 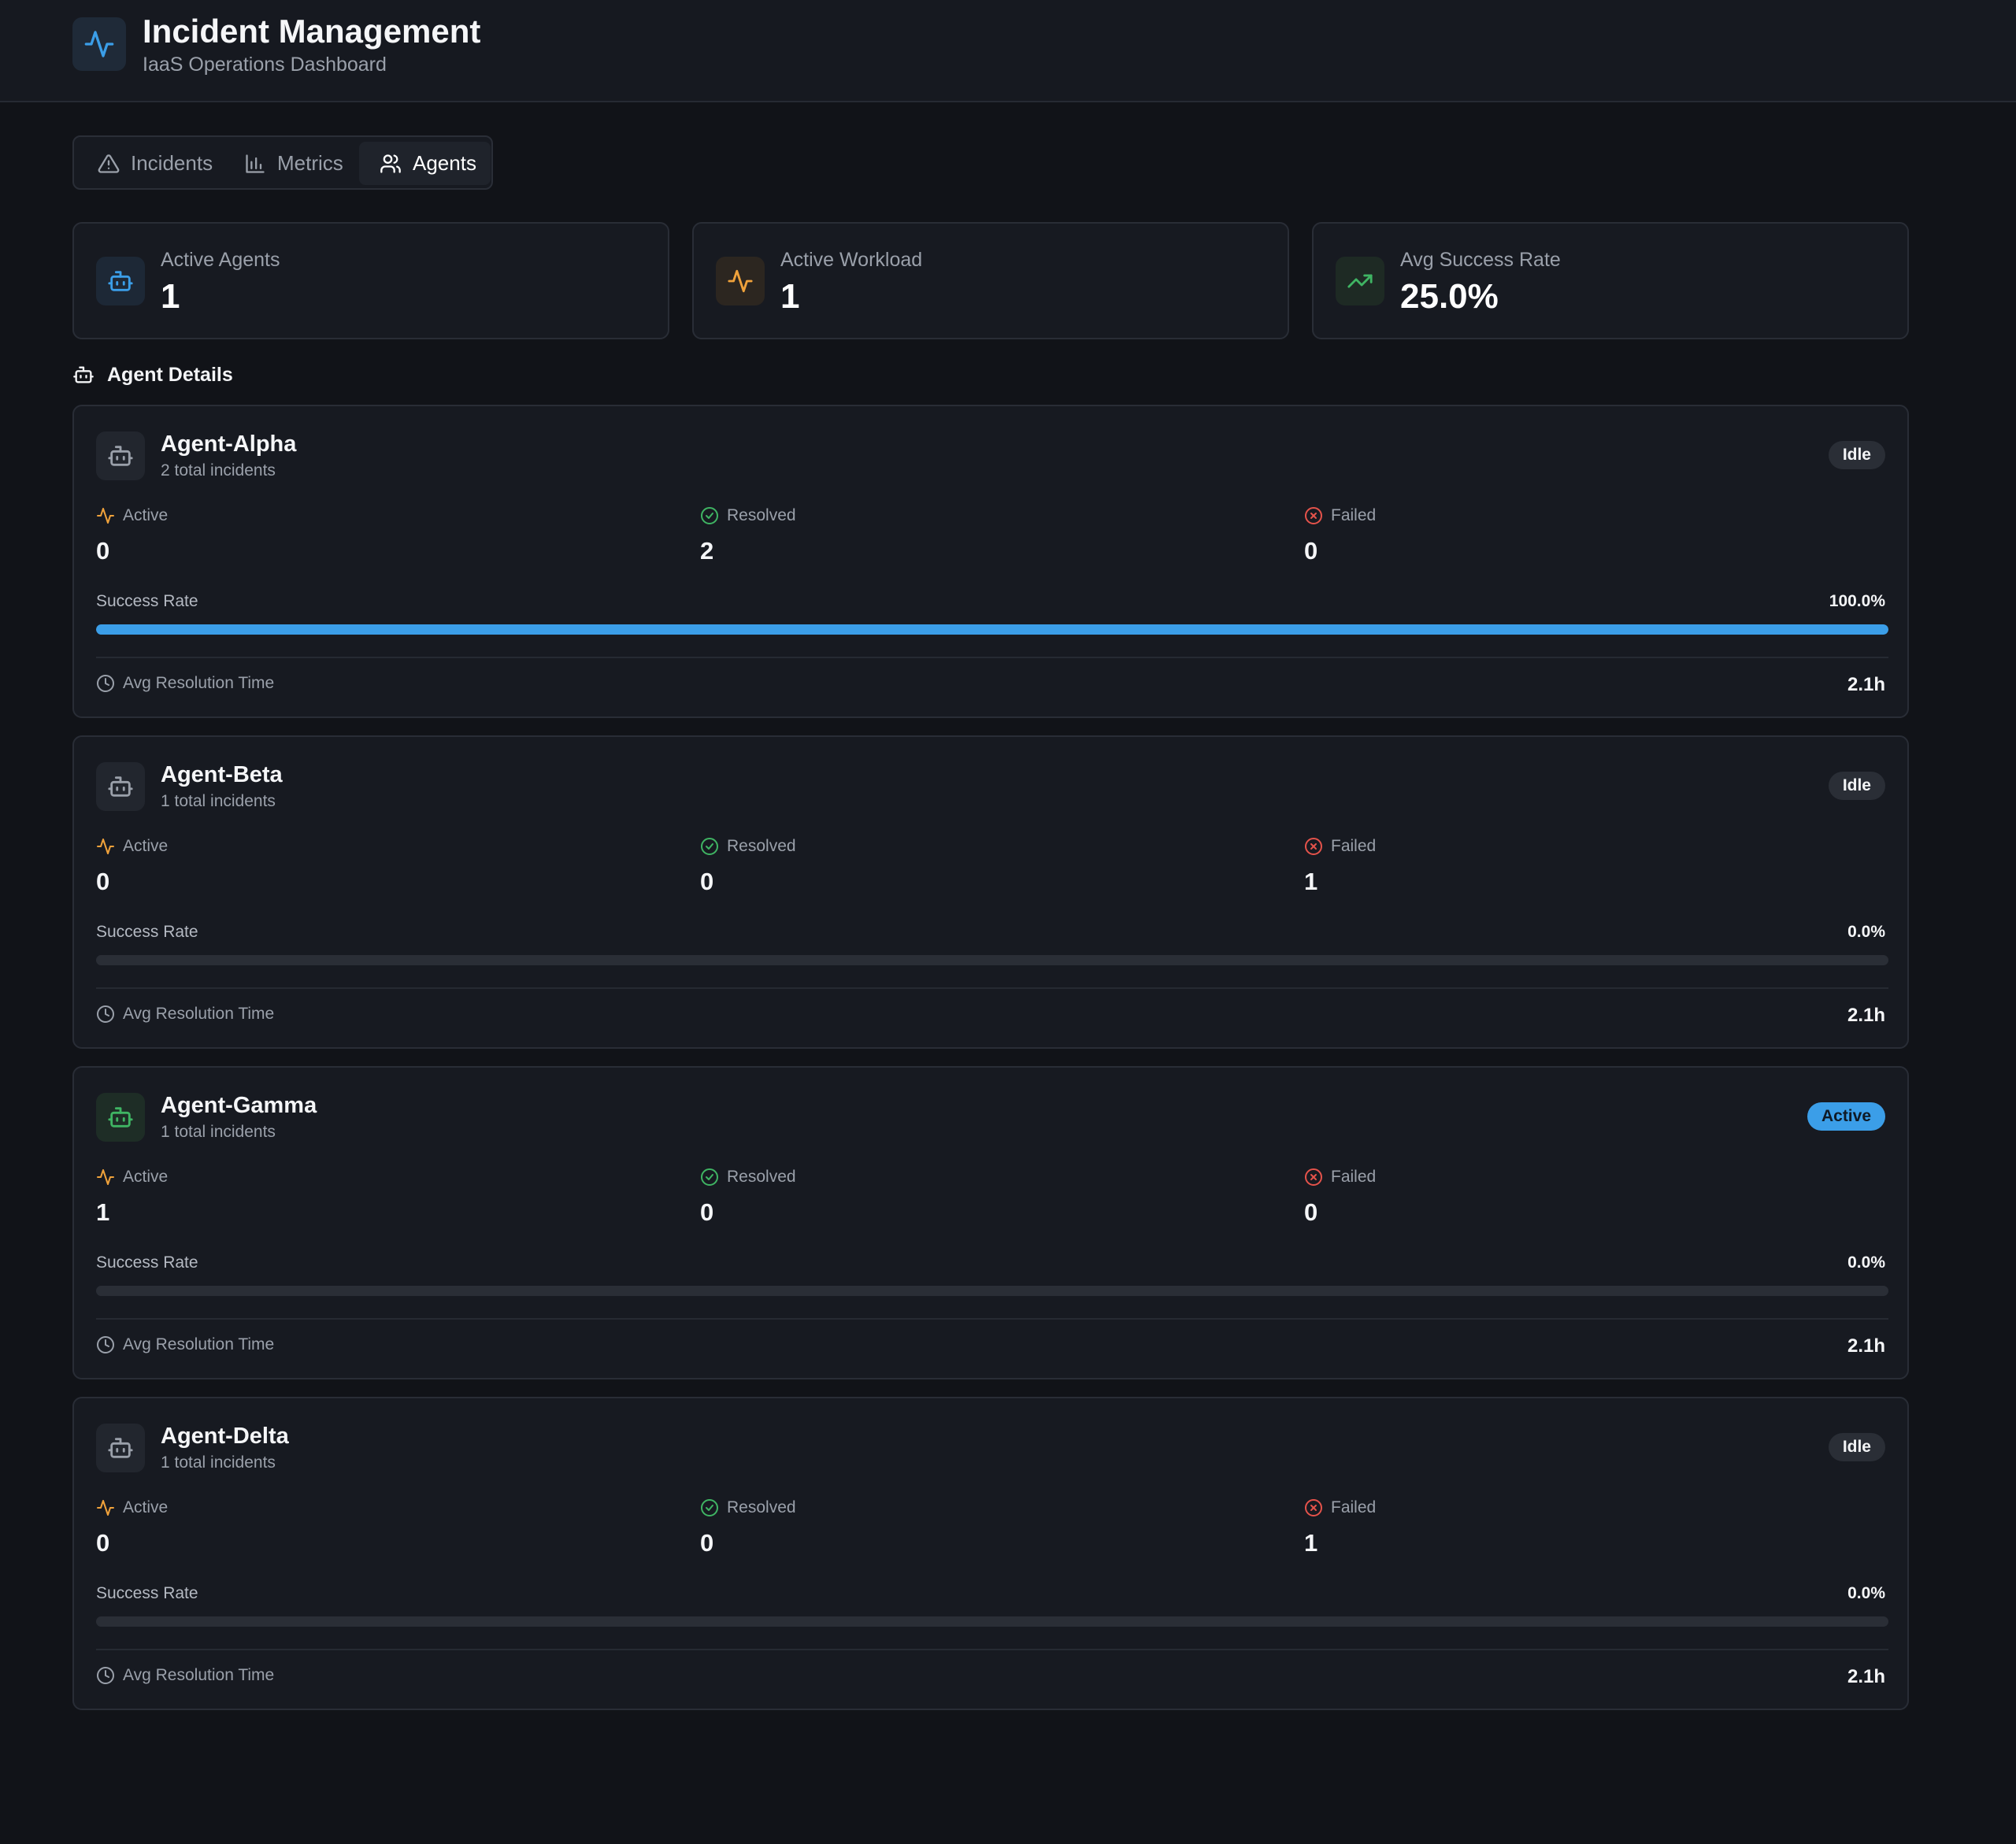 I want to click on metric-resolved: Resolved 2, so click(x=748, y=535).